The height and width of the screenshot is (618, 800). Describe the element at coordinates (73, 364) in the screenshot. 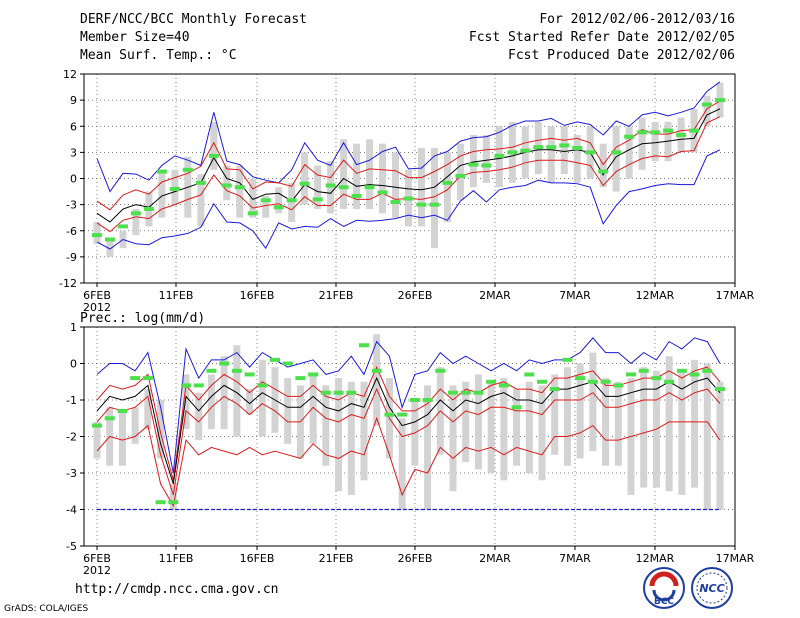

I see `y-tick-label: 0` at that location.